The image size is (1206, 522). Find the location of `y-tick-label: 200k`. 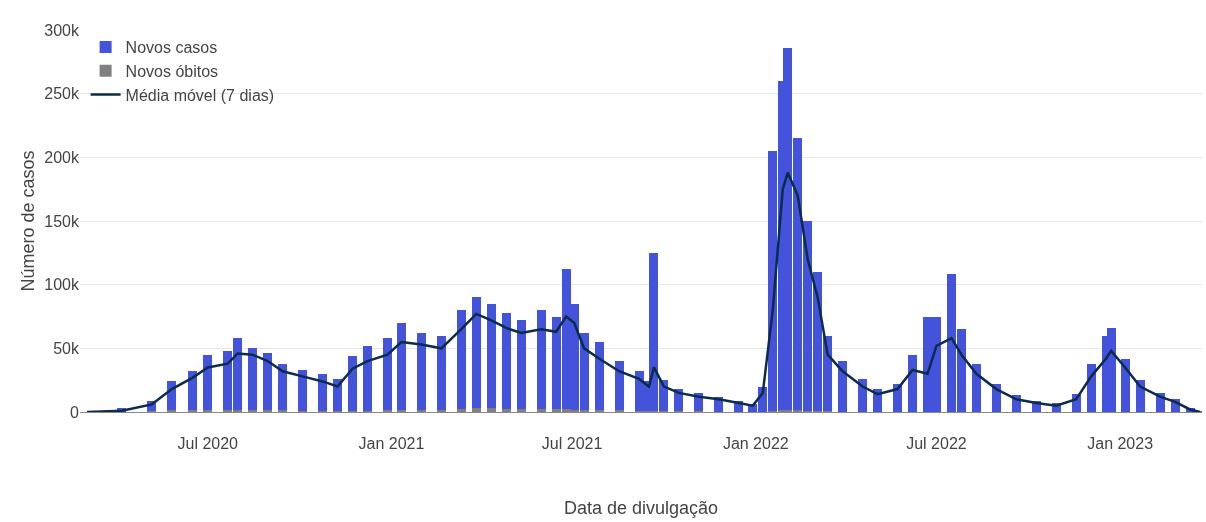

y-tick-label: 200k is located at coordinates (62, 157).